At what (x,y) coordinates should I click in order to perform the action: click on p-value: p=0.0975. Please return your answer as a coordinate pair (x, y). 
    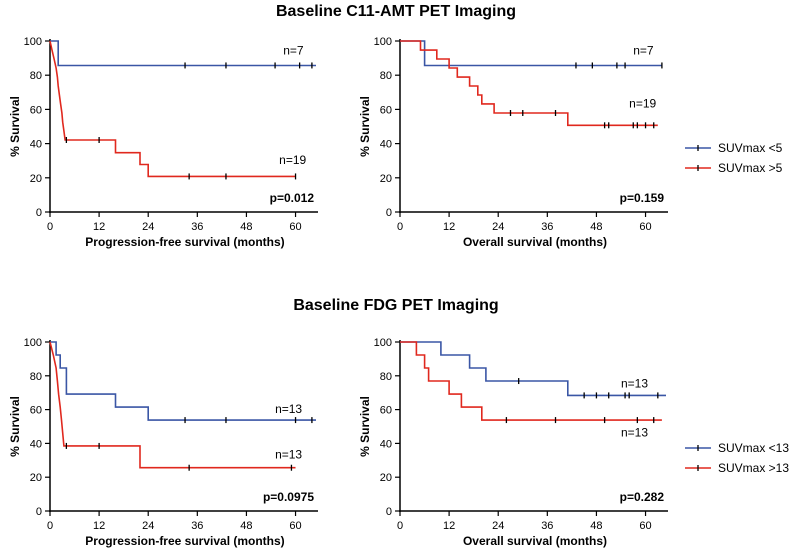
    Looking at the image, I should click on (288, 497).